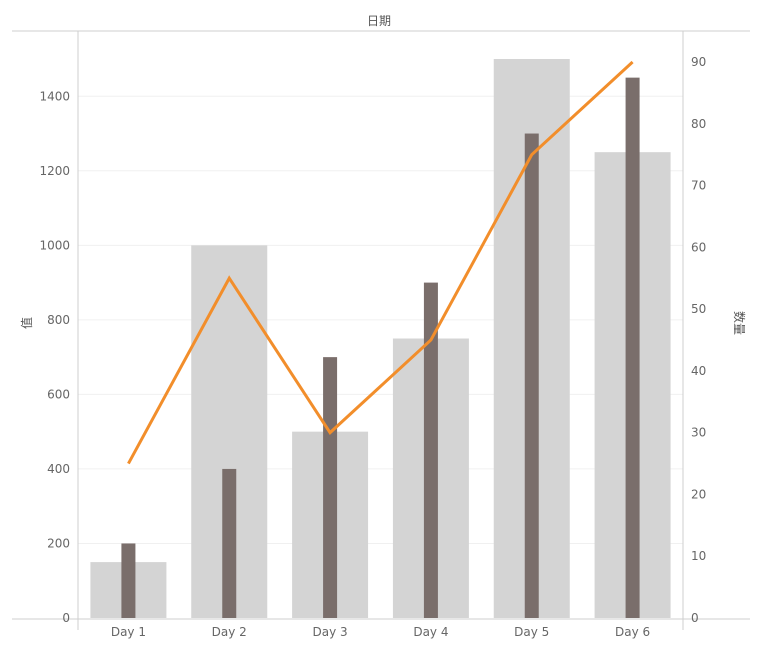 The image size is (759, 650). I want to click on y-tick-right-label: 80, so click(698, 124).